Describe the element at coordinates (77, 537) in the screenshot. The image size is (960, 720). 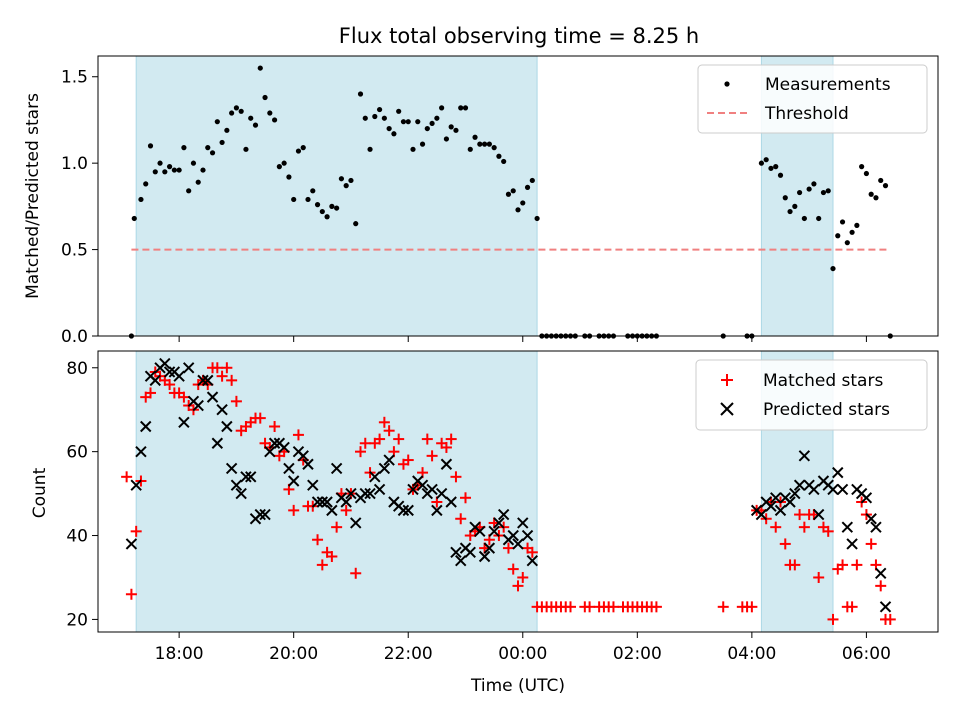
I see `bottom-ytick-label-1: 40` at that location.